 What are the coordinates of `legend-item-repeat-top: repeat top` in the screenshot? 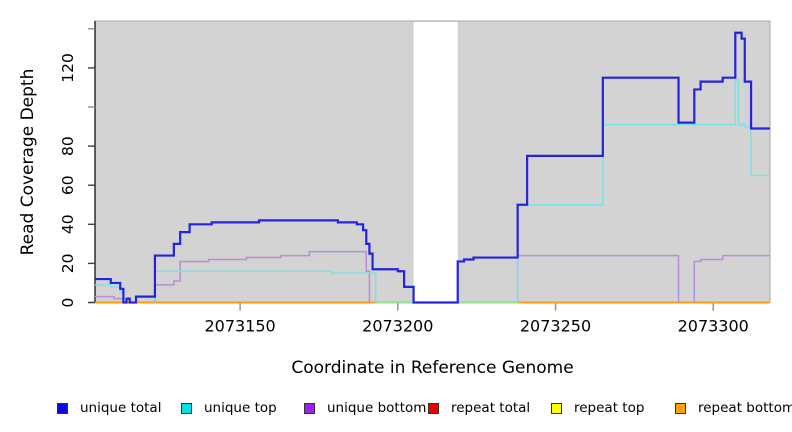 It's located at (597, 408).